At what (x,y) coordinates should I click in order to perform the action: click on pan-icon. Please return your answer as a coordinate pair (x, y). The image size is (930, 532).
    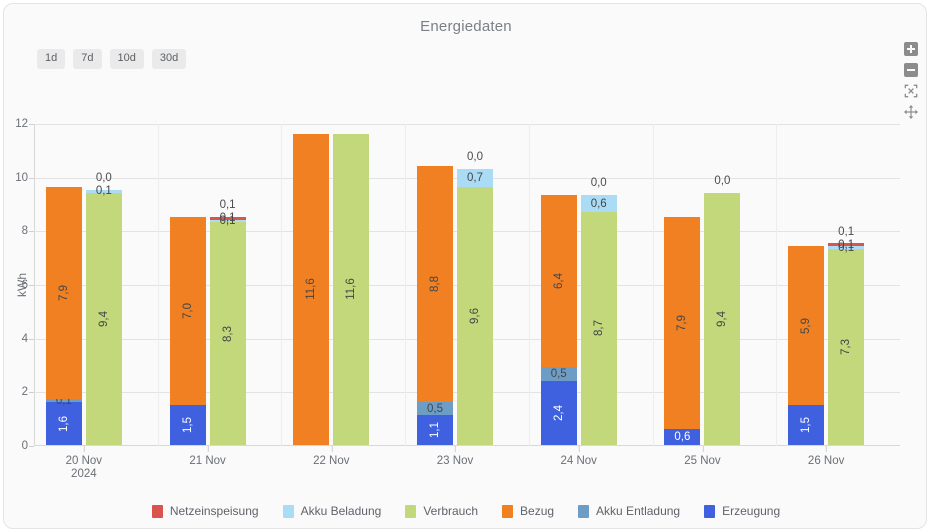
    Looking at the image, I should click on (911, 112).